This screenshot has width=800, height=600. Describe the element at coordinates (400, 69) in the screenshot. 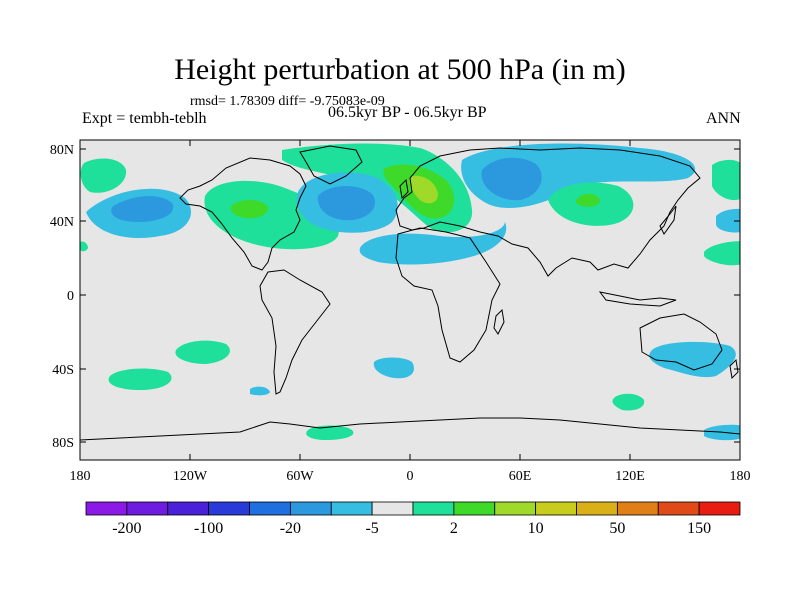

I see `map-title: Height perturbation at 500 hPa (in m)` at that location.